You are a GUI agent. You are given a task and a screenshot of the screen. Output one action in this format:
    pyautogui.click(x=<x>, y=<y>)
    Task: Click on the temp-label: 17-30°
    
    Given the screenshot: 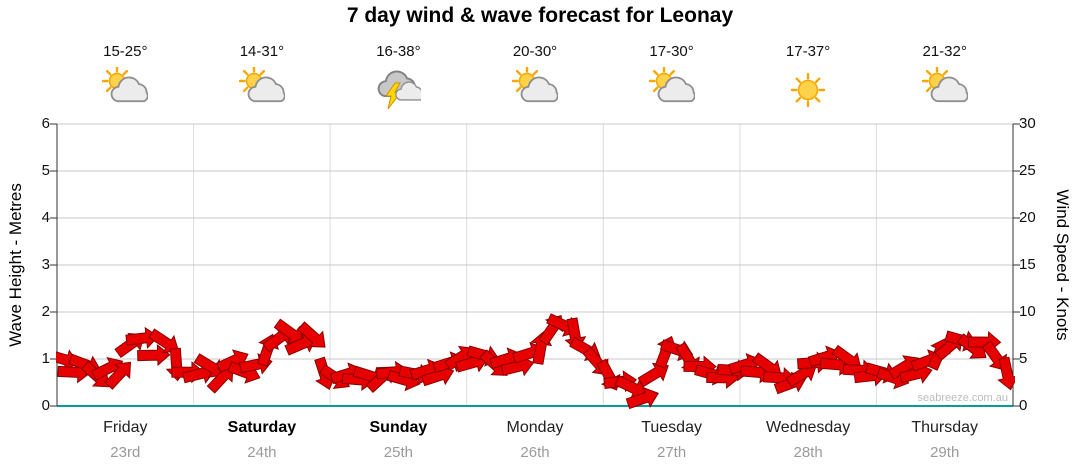 What is the action you would take?
    pyautogui.click(x=671, y=51)
    